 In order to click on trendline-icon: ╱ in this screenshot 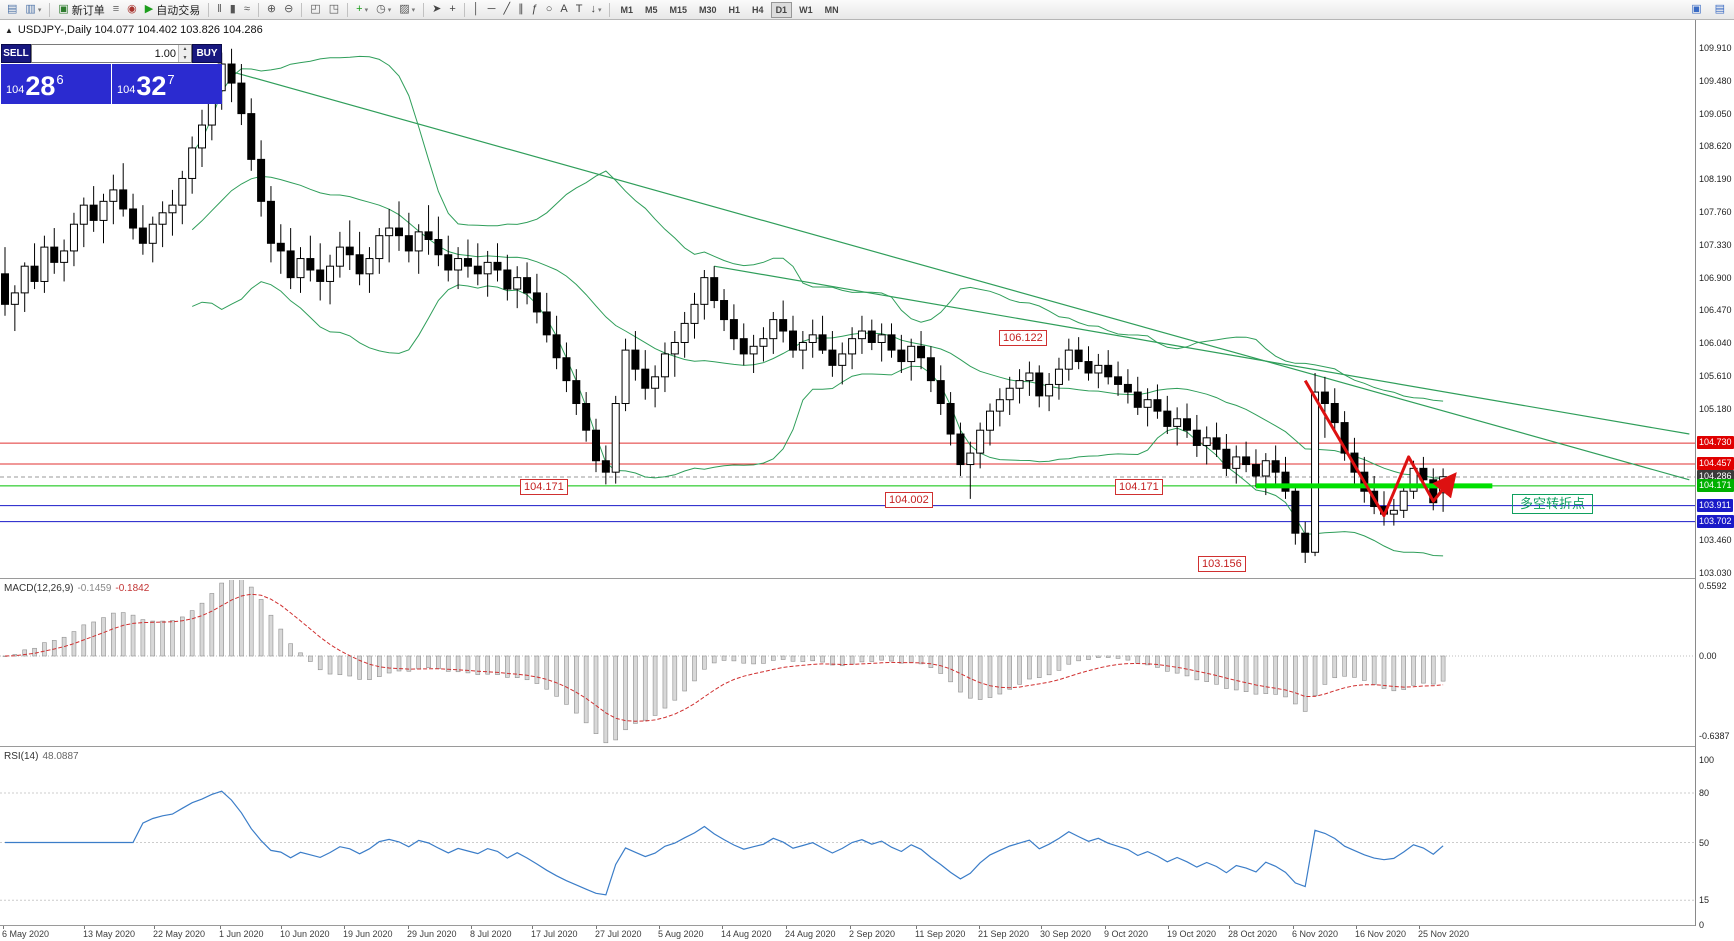, I will do `click(506, 9)`.